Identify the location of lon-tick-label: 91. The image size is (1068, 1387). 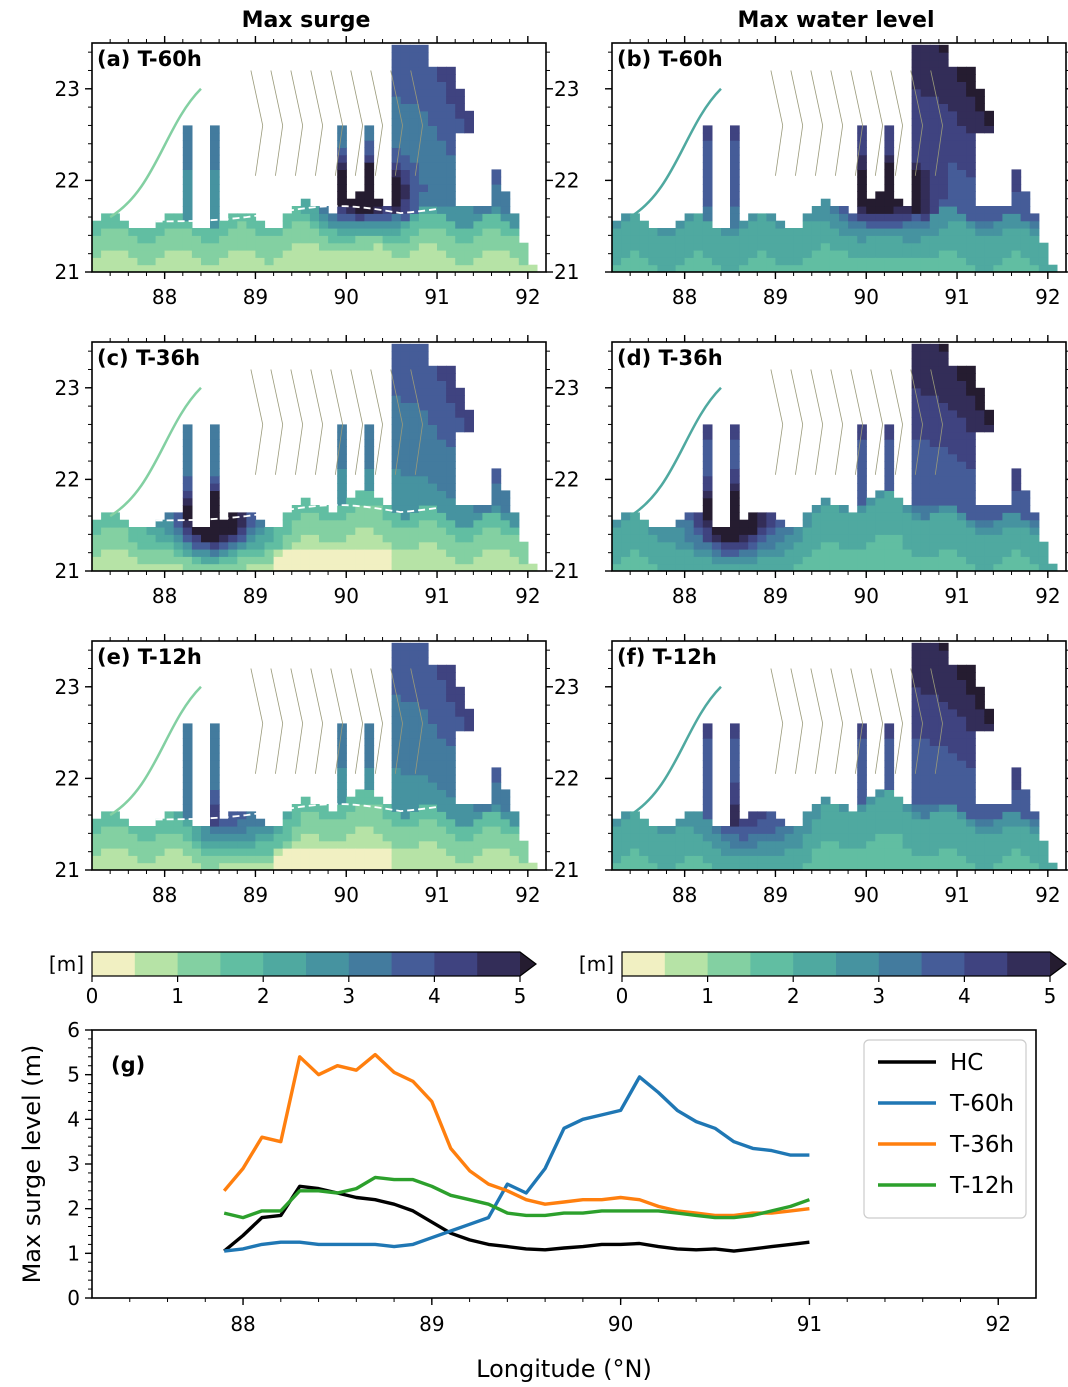
(956, 297).